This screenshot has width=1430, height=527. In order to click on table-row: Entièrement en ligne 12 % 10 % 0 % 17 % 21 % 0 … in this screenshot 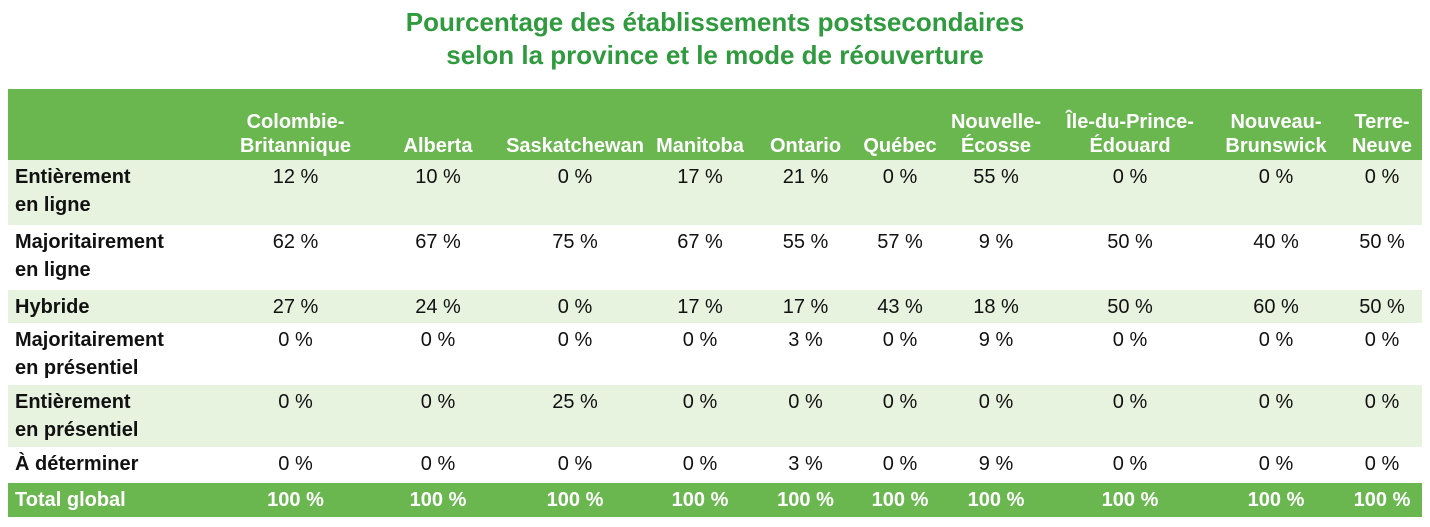, I will do `click(715, 192)`.